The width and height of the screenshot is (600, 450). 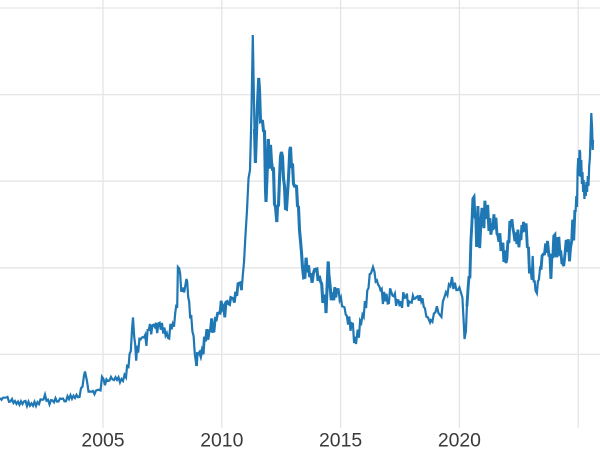 I want to click on svg-text: 2010, so click(x=221, y=440).